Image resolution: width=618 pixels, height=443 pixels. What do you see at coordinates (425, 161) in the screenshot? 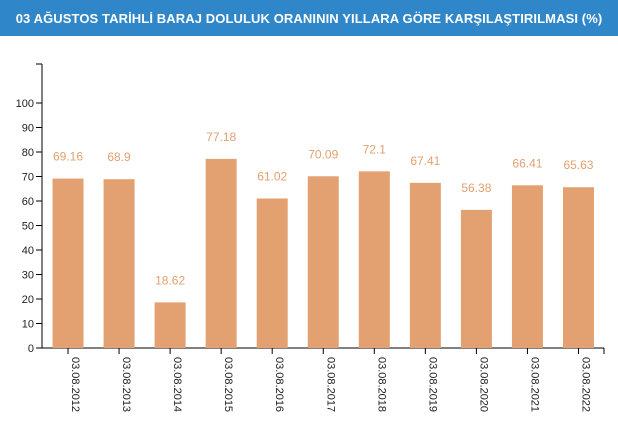
I see `bar-value-label: 67.41` at bounding box center [425, 161].